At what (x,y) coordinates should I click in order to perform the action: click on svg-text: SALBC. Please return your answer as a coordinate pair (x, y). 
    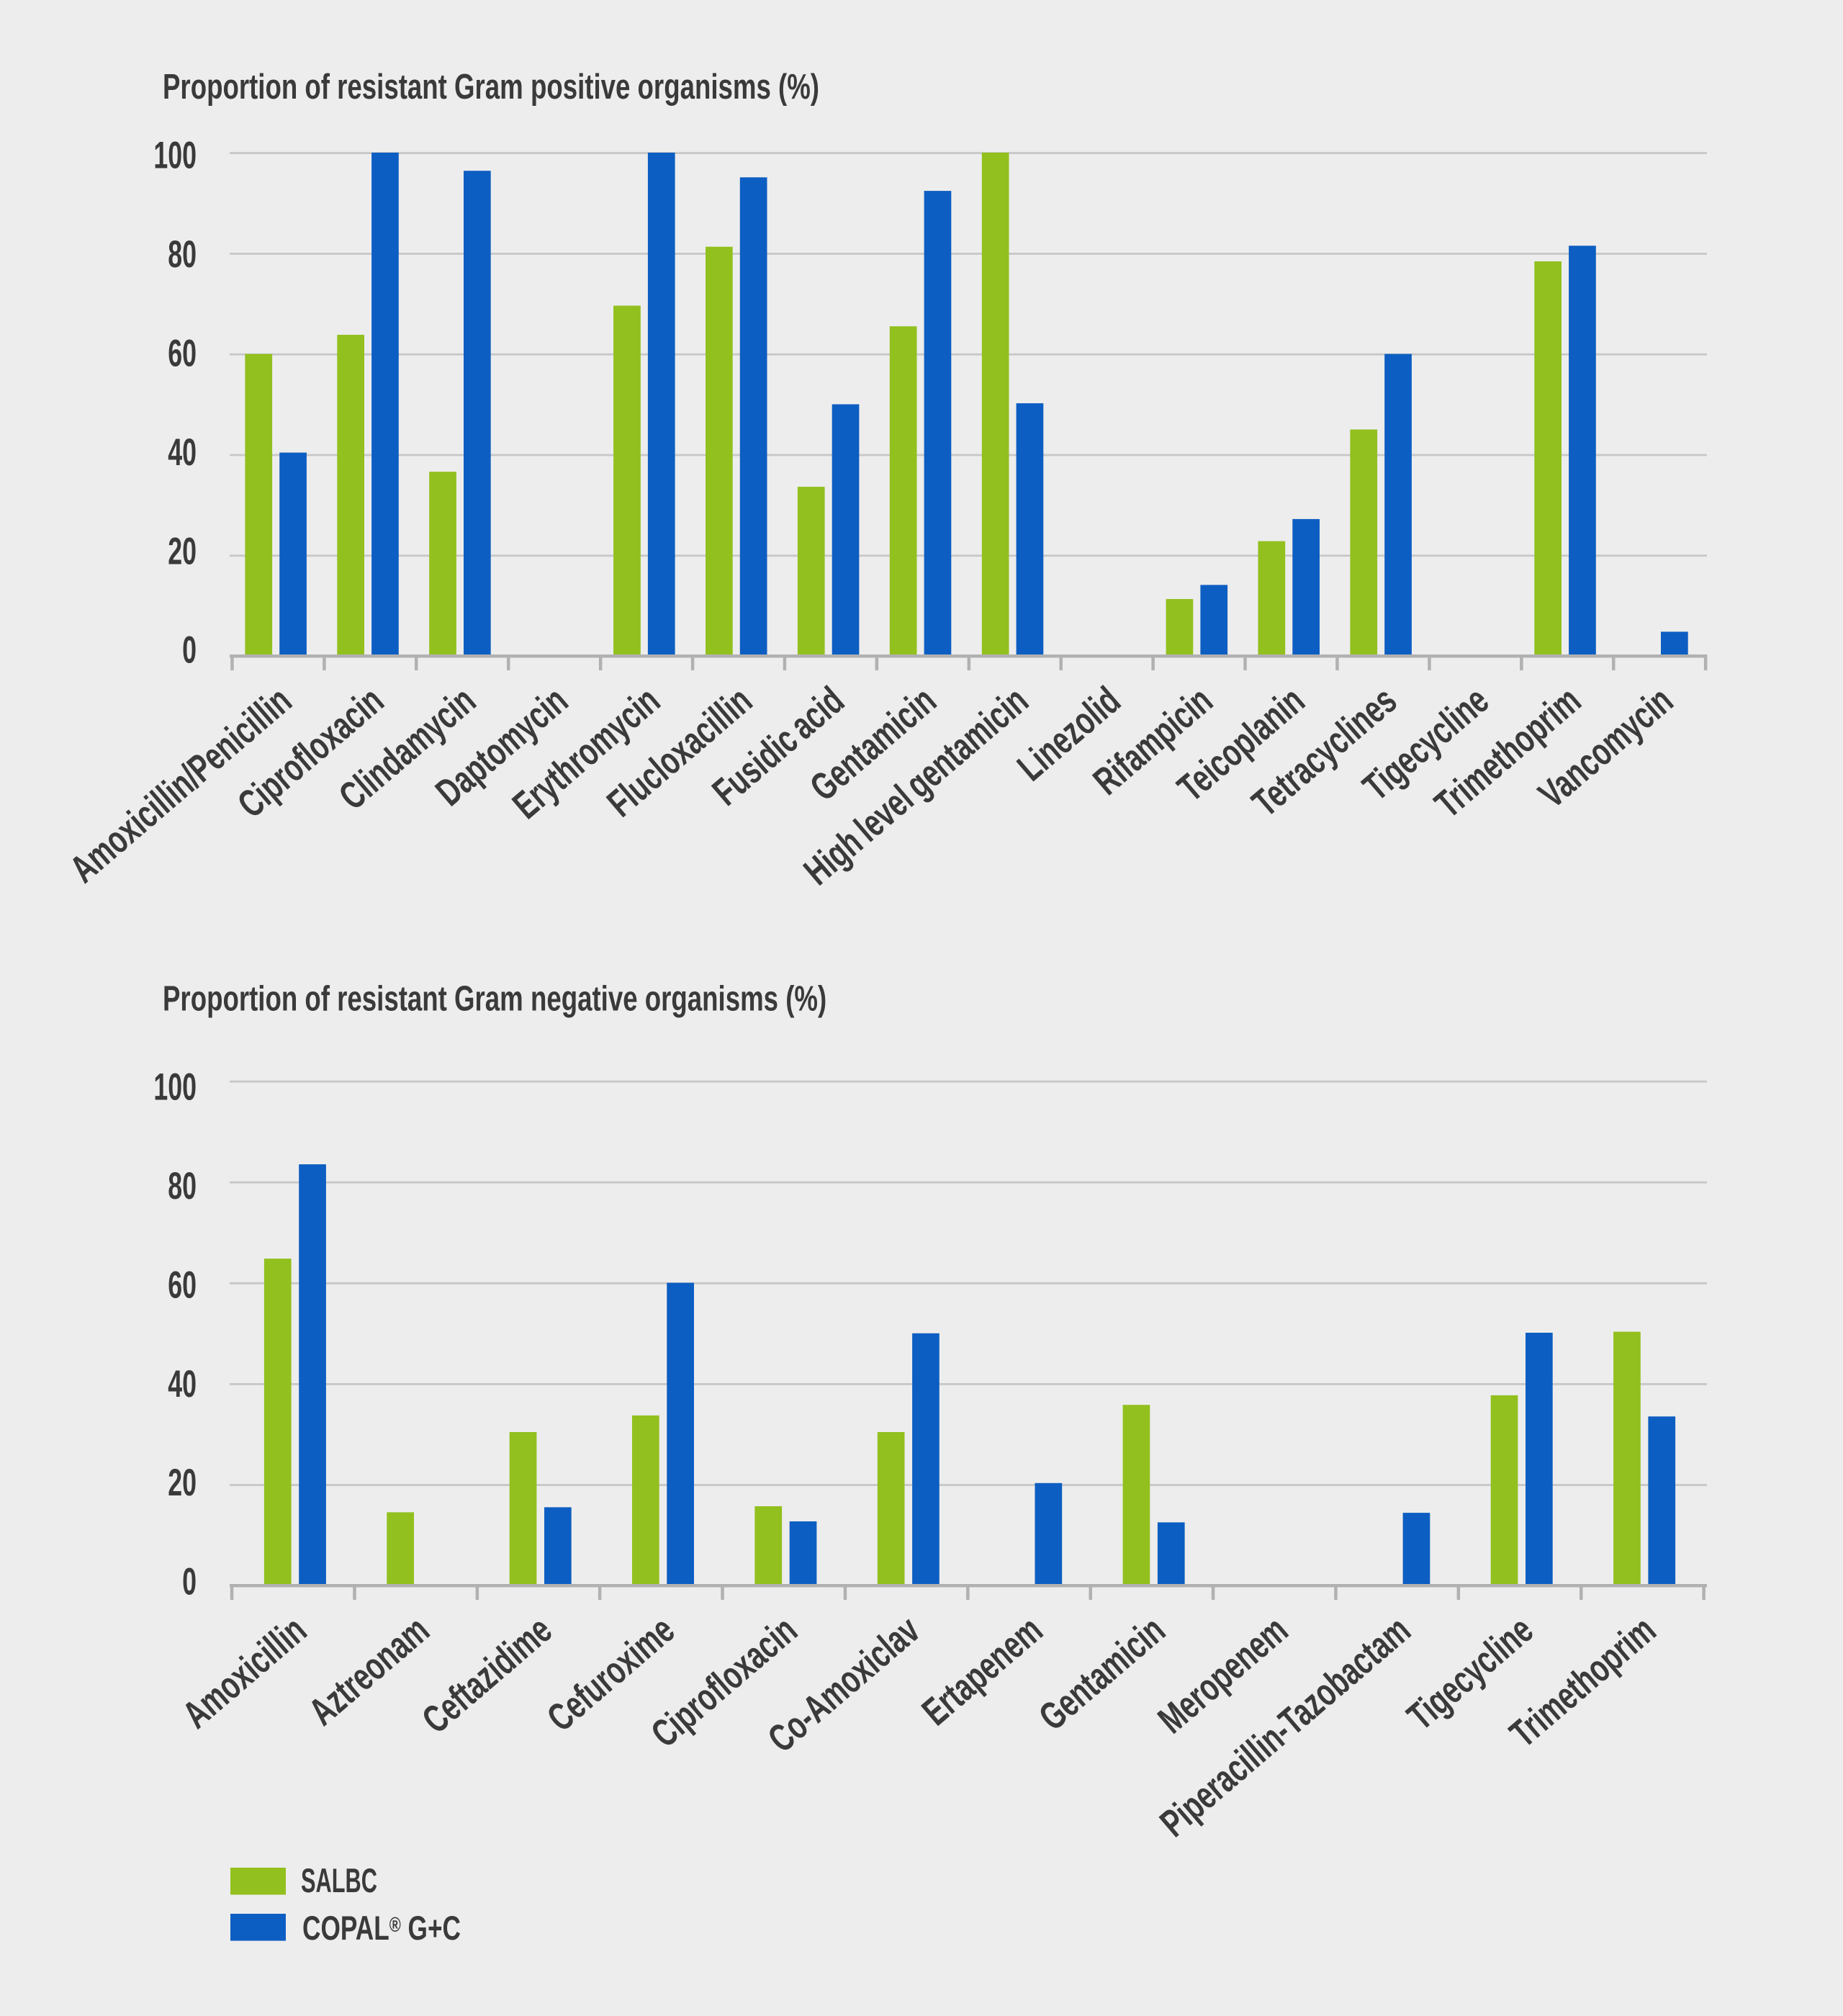
    Looking at the image, I should click on (339, 1881).